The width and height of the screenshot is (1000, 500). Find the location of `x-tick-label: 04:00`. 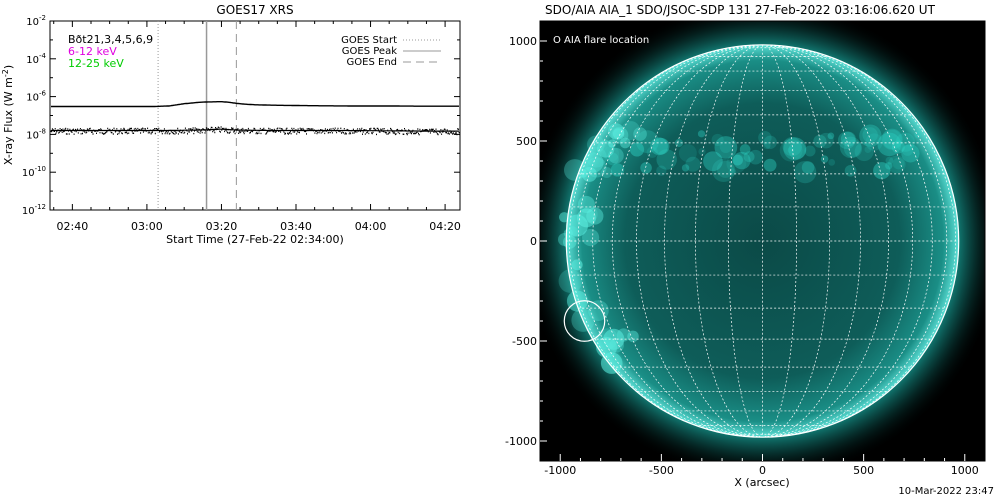

x-tick-label: 04:00 is located at coordinates (371, 226).